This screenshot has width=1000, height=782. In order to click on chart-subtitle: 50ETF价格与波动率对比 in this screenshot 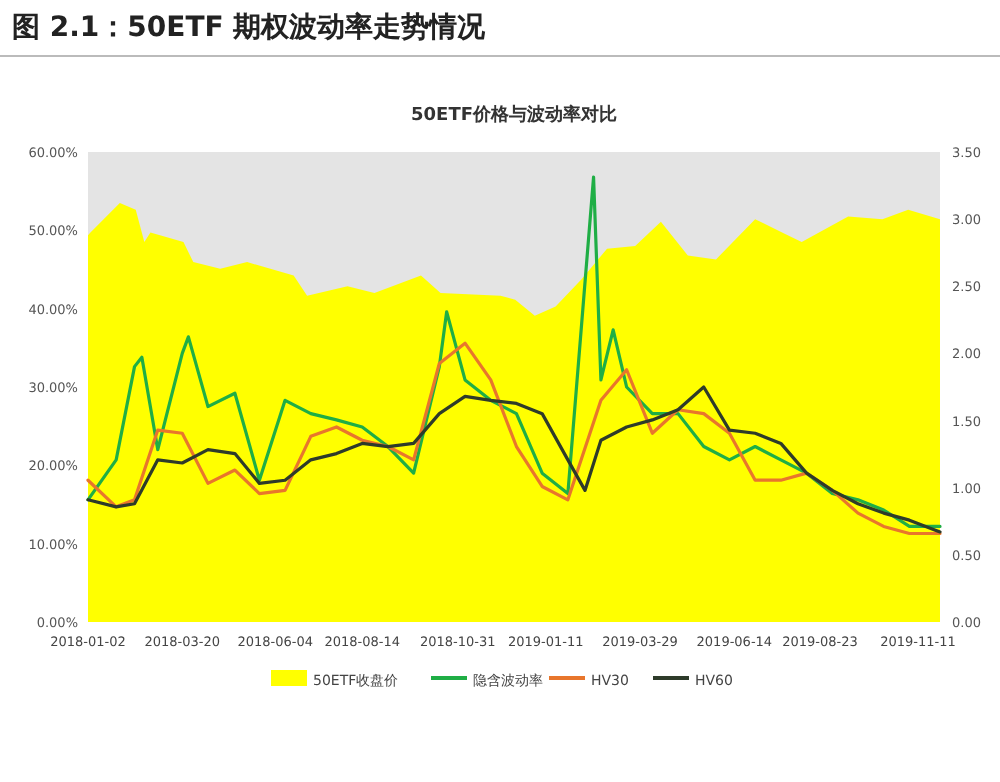, I will do `click(514, 115)`.